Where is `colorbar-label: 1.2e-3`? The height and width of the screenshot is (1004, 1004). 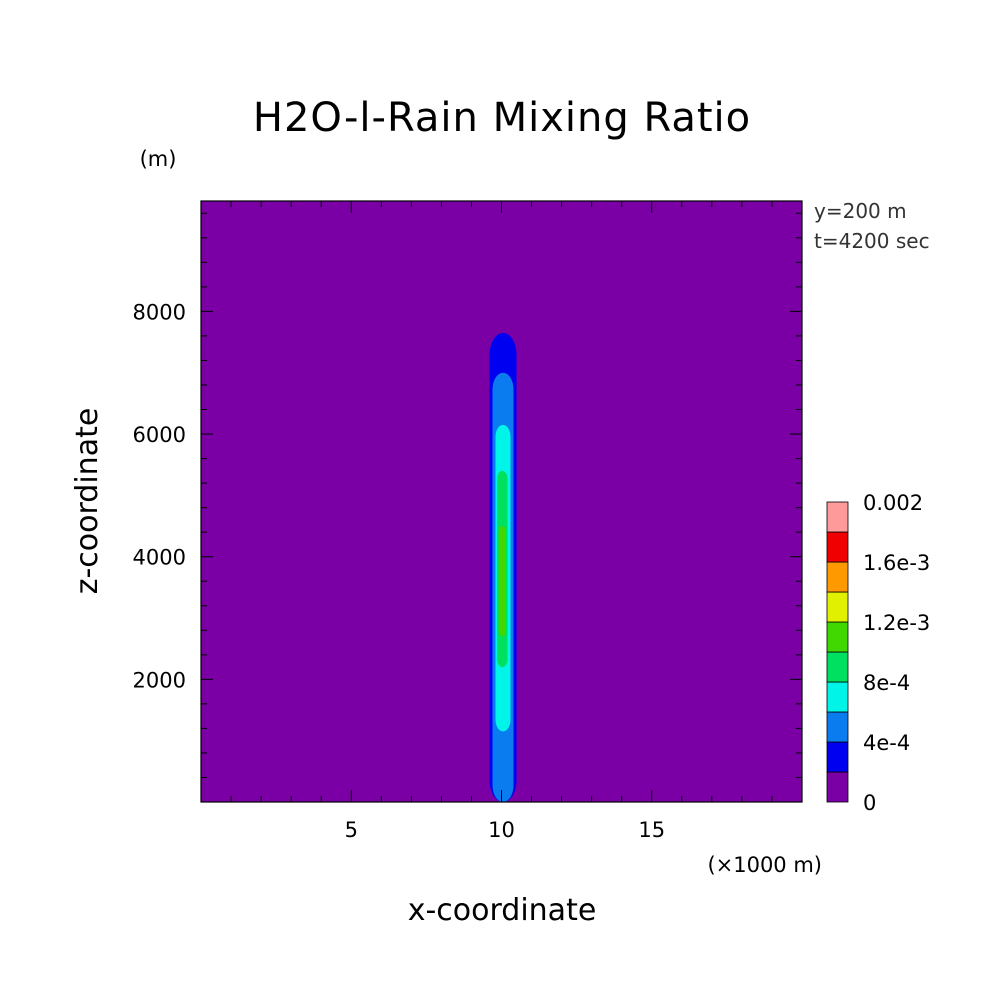 colorbar-label: 1.2e-3 is located at coordinates (896, 623).